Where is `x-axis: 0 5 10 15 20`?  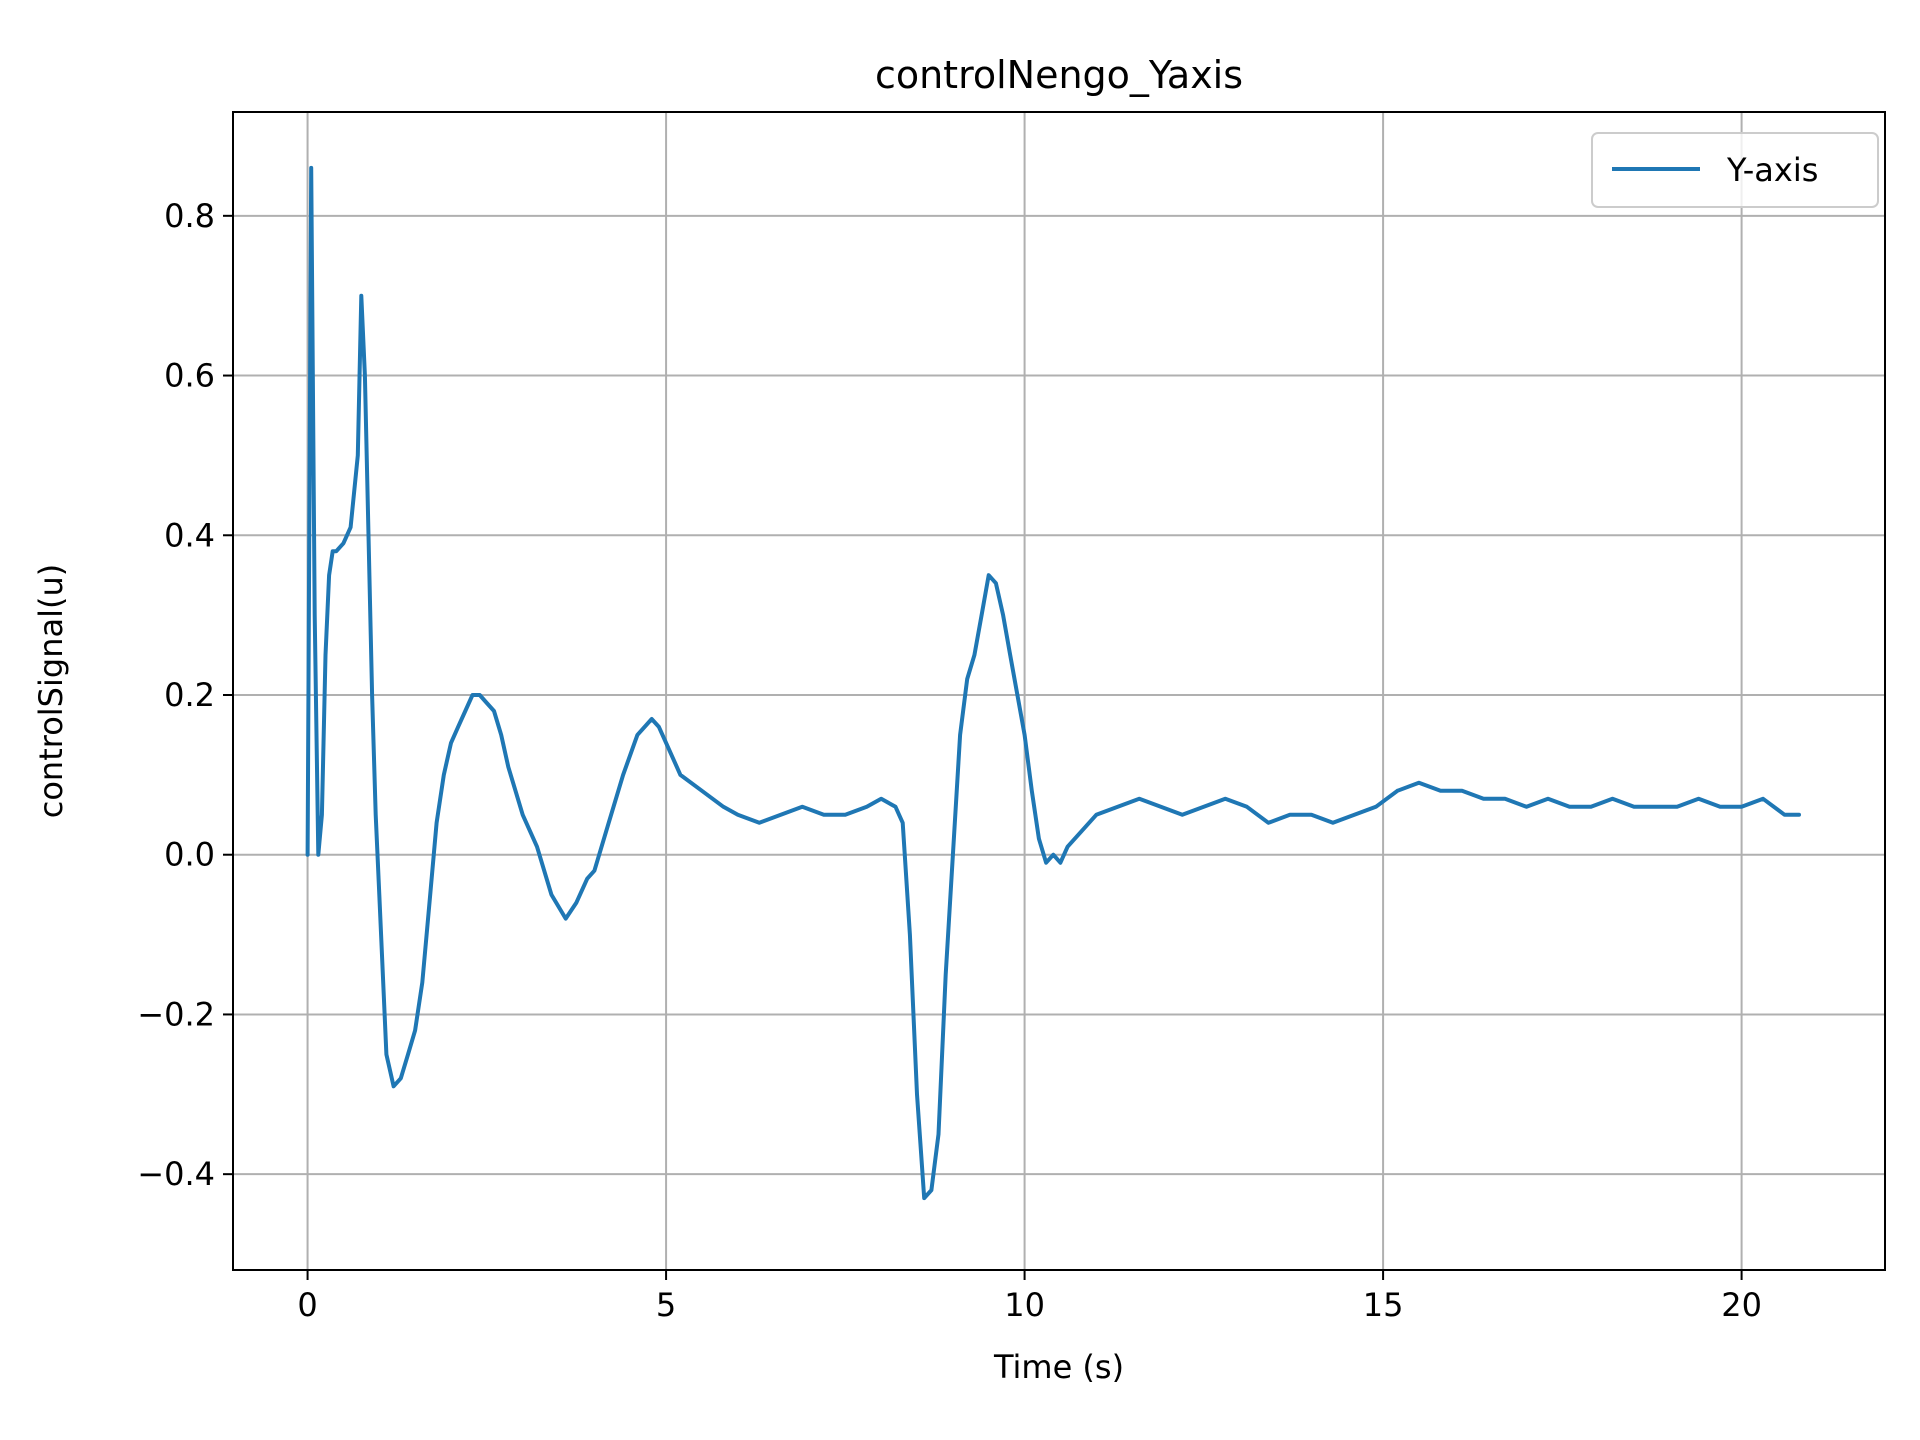
x-axis: 0 5 10 15 20 is located at coordinates (1029, 1297).